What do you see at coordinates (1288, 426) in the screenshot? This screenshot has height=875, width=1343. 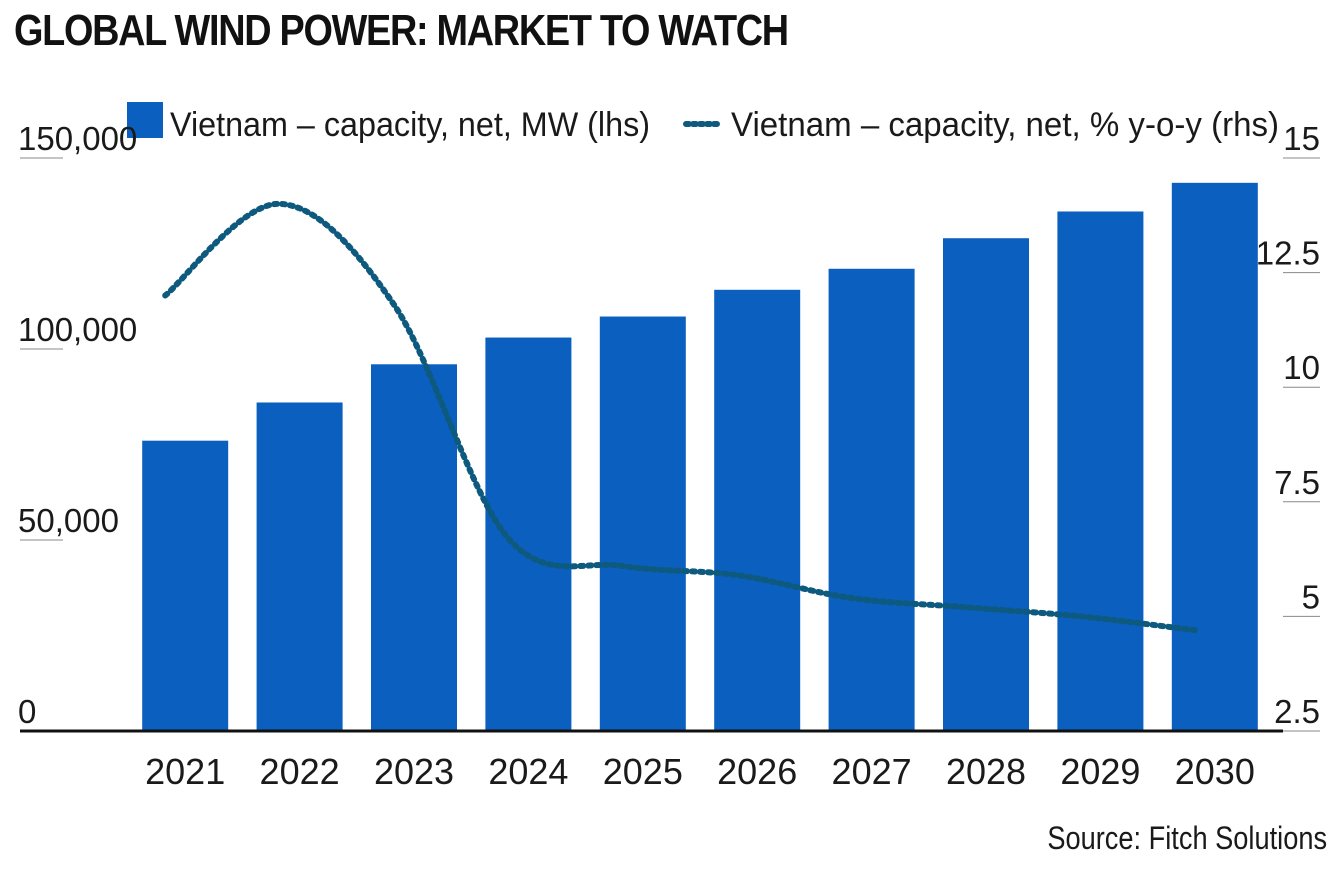 I see `right-axis: 2.5 5 7.5 10 12.5 15` at bounding box center [1288, 426].